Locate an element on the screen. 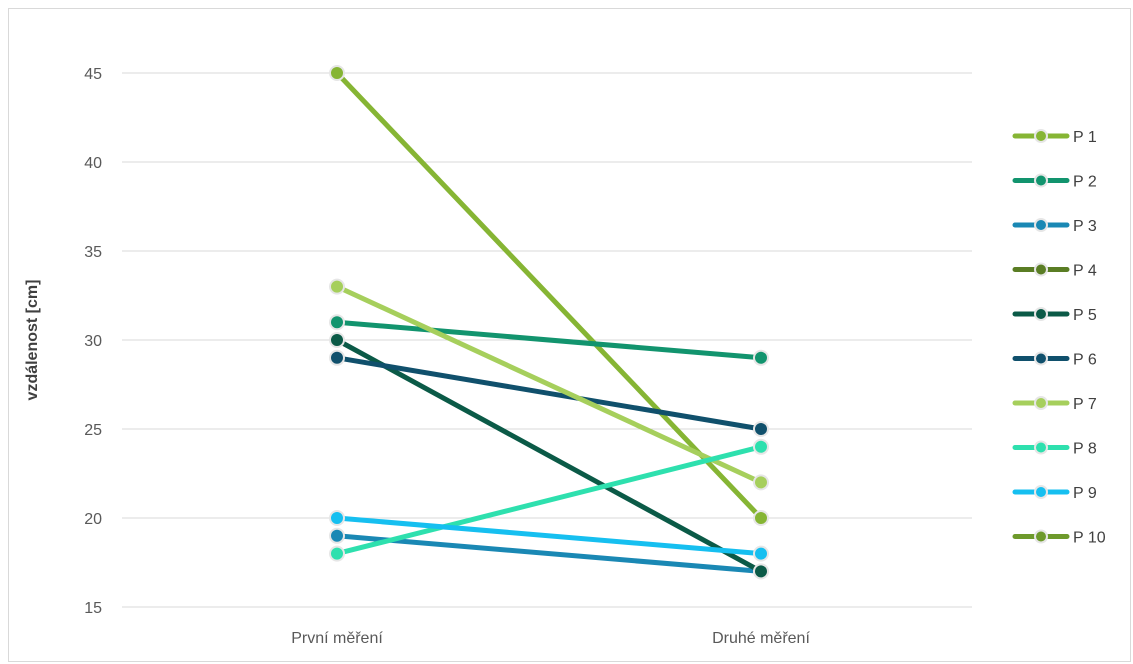 The image size is (1133, 664). y-axis-title: vzdálenost [cm] is located at coordinates (32, 340).